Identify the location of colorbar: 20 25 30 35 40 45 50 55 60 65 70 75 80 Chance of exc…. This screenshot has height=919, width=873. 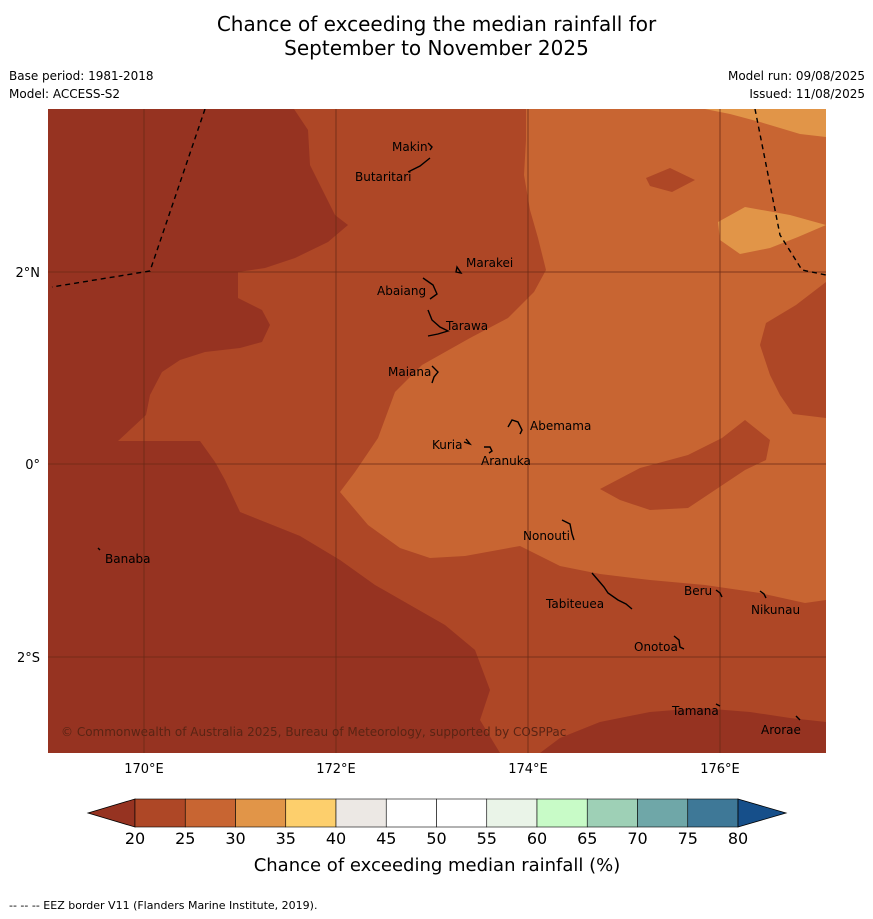
(437, 837).